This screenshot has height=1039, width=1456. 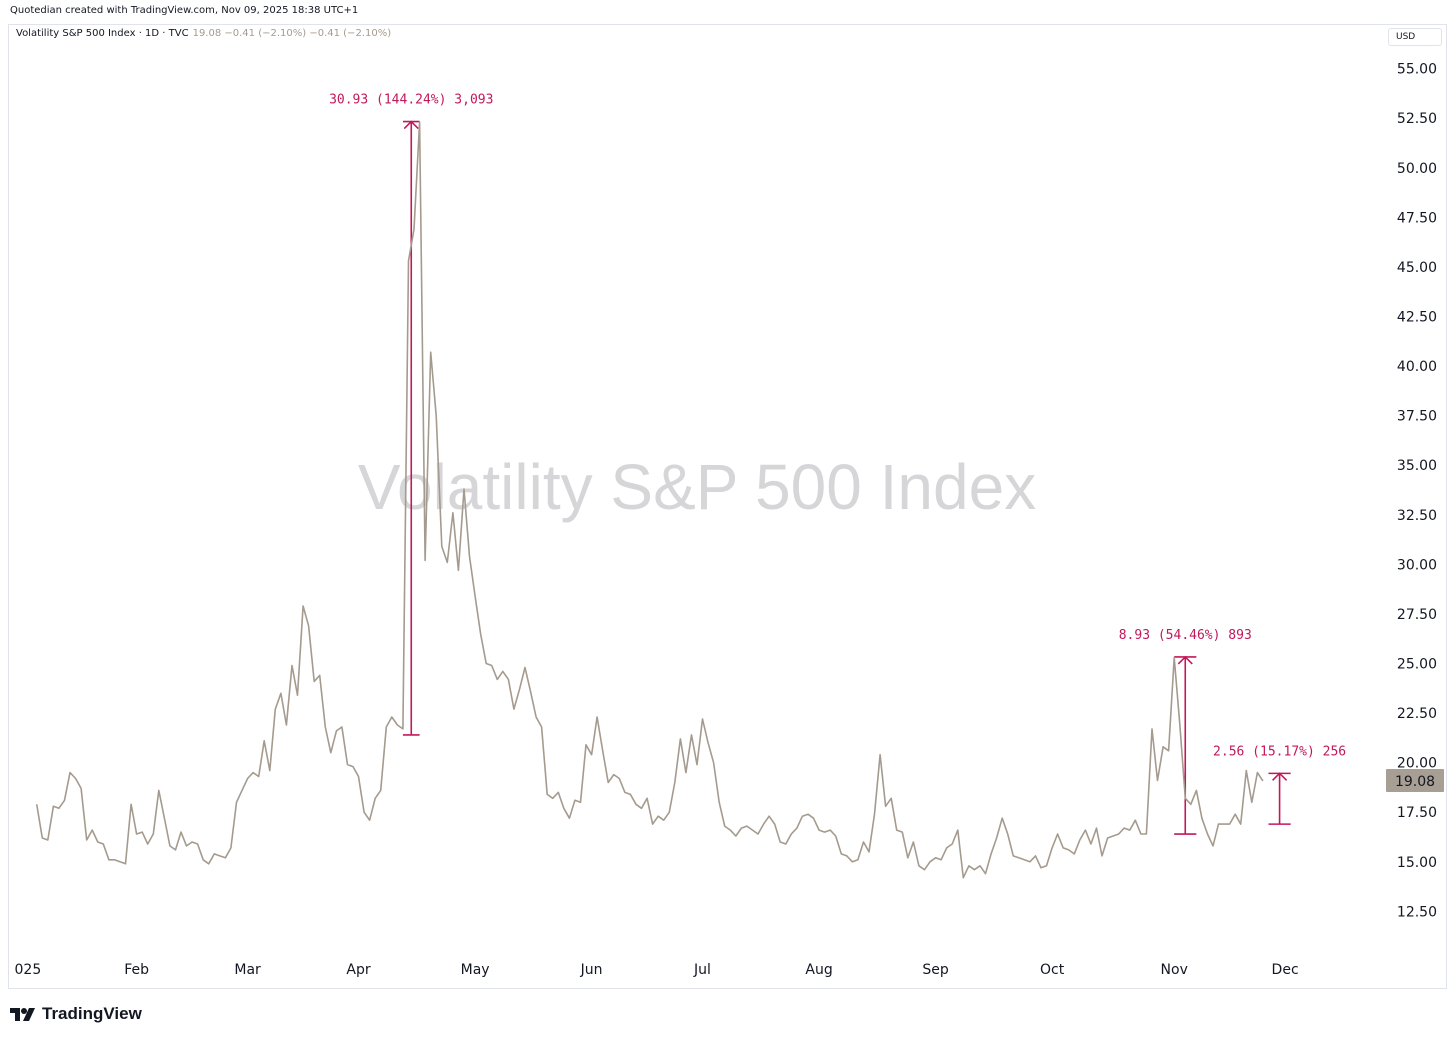 What do you see at coordinates (292, 33) in the screenshot?
I see `symbol-values: 19.08 −0.41 (−2.10%) −0.41 (−2.10%)` at bounding box center [292, 33].